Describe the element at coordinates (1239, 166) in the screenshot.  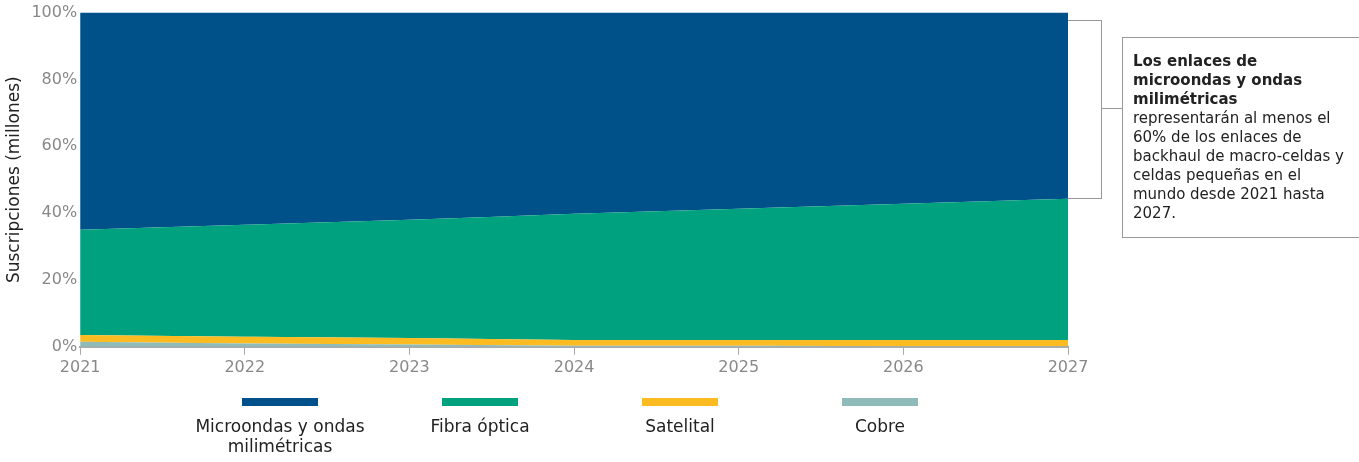
I see `text: representarán al menos el 60% de los enlaces de backhaul de macro-celdas y celdas pequeñas en el mundo desde 2021 hasta 2027.` at that location.